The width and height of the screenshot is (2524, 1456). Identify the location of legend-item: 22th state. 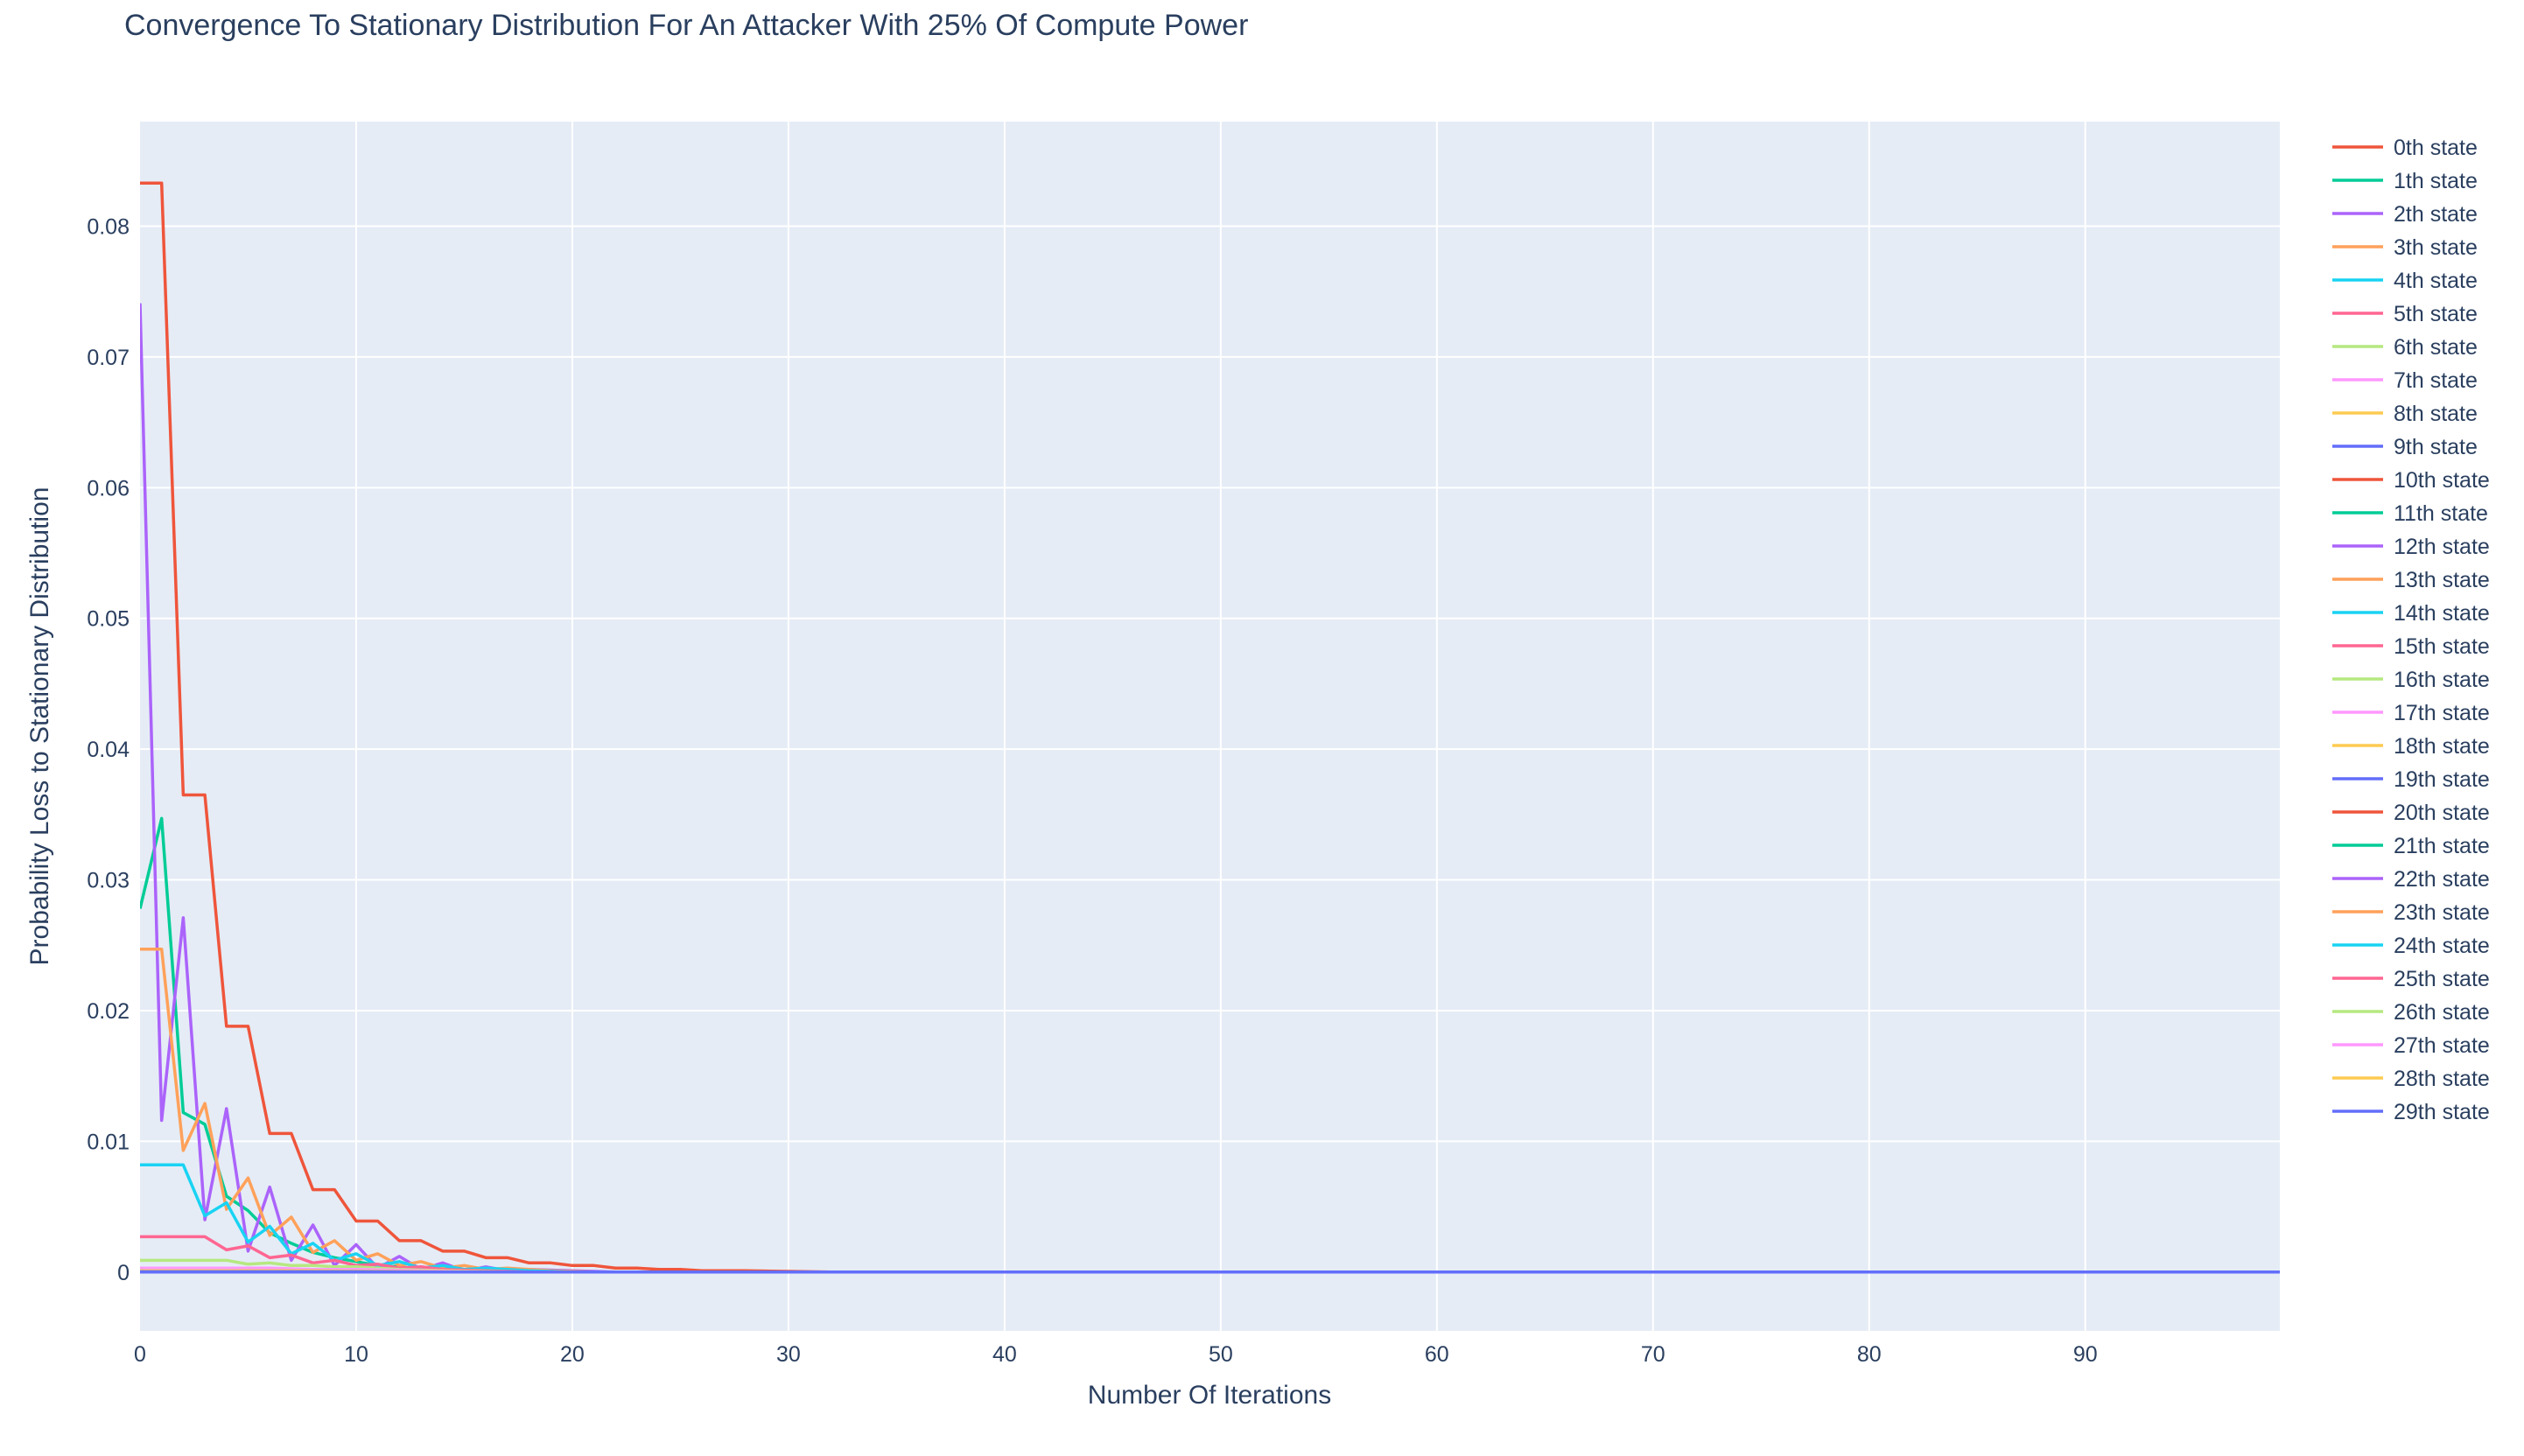
(2411, 879).